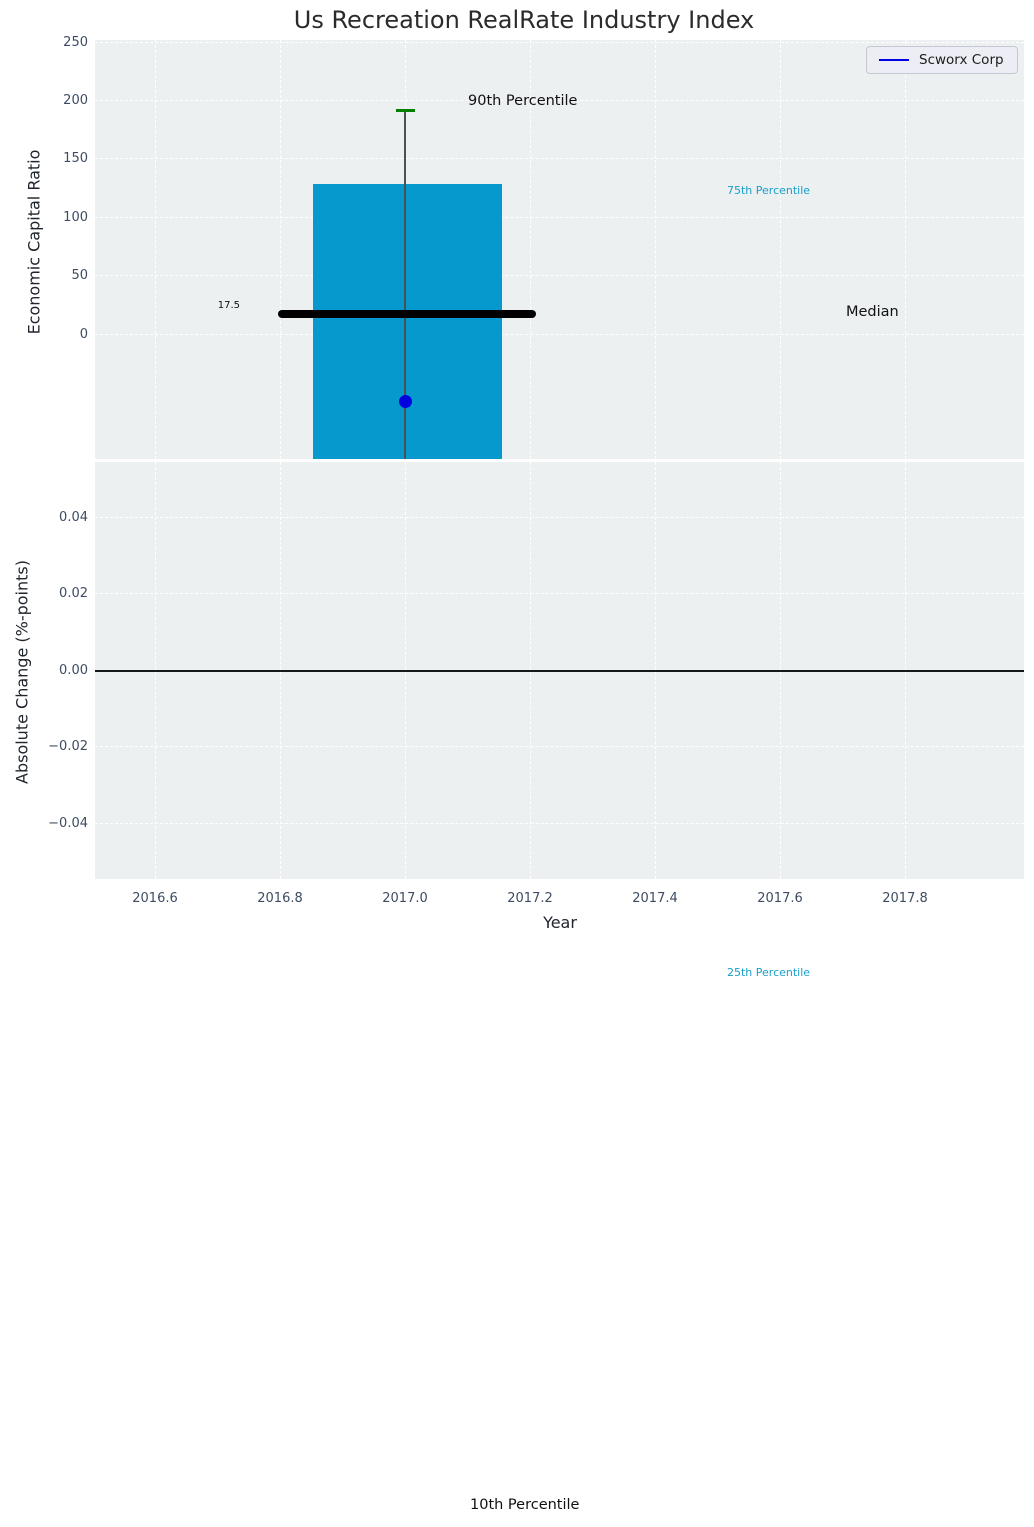 The width and height of the screenshot is (1034, 1527). I want to click on bottom-y-tick-002: 0.02, so click(73, 593).